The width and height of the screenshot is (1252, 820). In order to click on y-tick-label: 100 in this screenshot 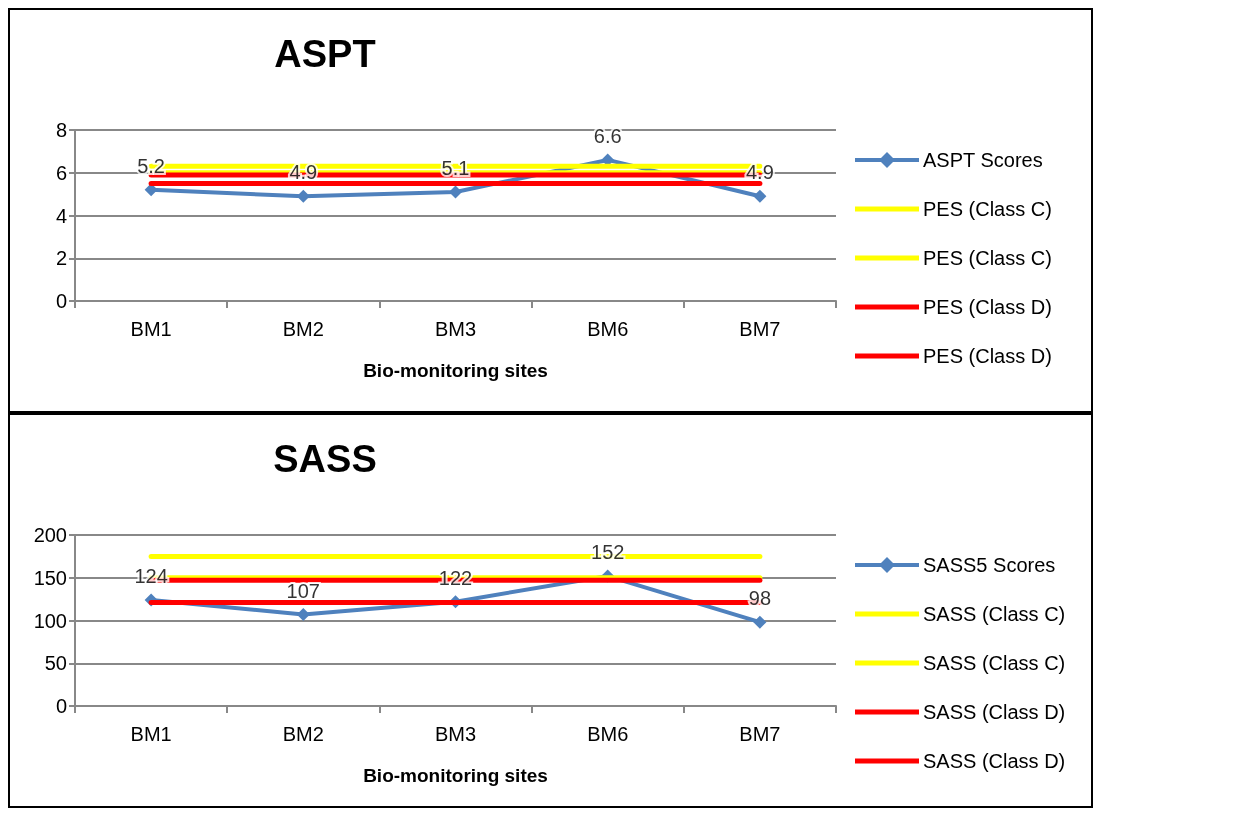, I will do `click(50, 620)`.